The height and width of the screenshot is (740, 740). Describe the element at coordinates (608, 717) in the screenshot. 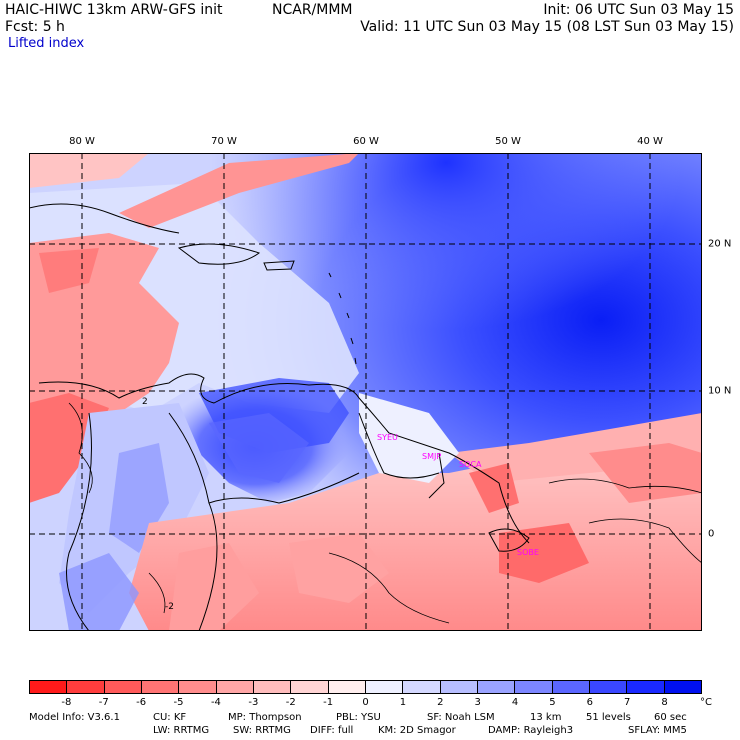

I see `vertical-levels: 51 levels` at that location.